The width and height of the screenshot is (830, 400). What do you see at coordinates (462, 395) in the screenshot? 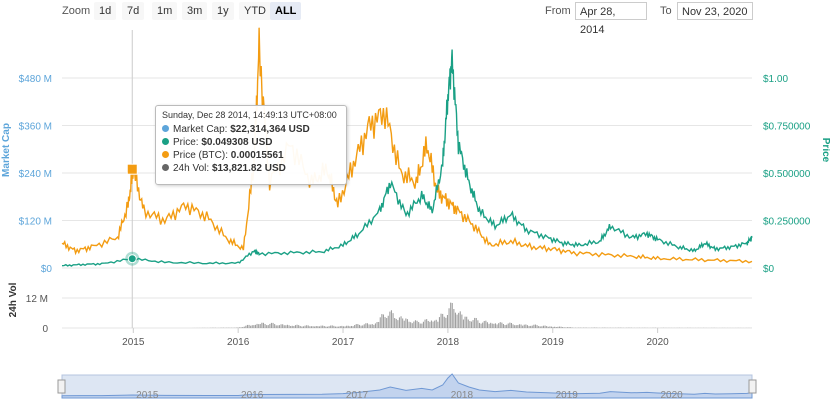
I see `navigator-tick-label: 2018` at bounding box center [462, 395].